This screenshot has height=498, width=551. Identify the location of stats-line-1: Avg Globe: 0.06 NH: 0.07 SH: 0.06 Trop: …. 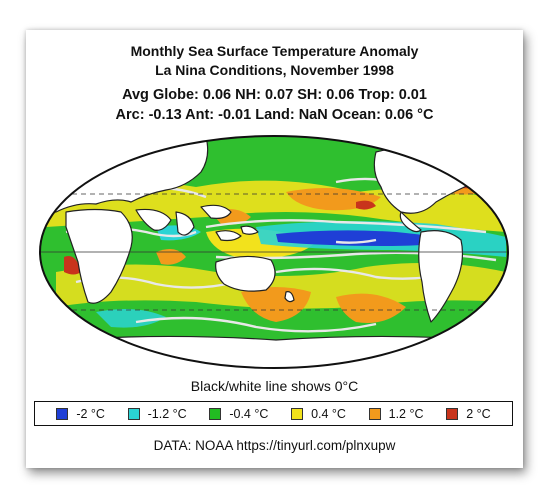
(274, 95).